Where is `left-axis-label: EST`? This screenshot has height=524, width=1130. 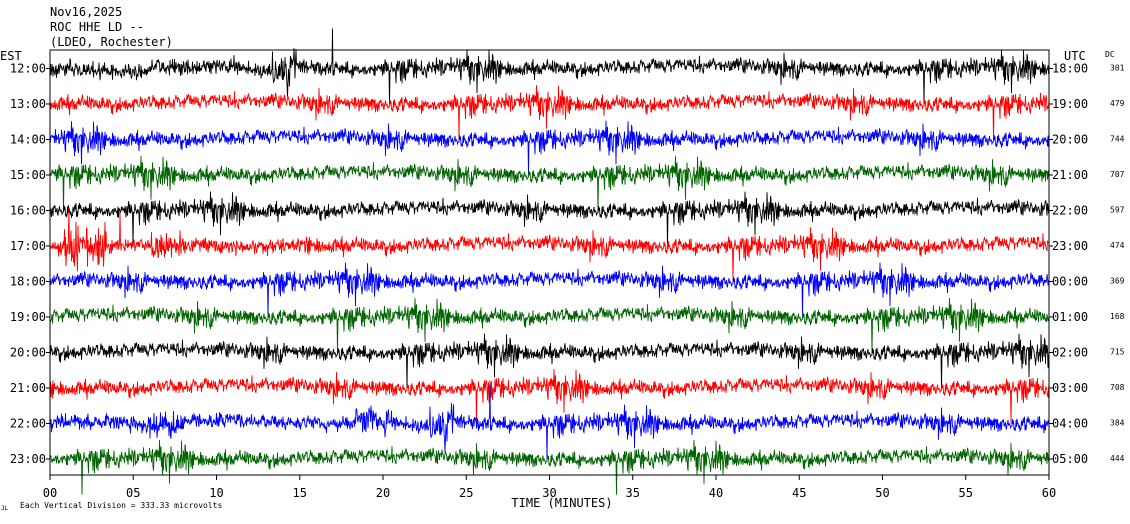
left-axis-label: EST is located at coordinates (11, 56).